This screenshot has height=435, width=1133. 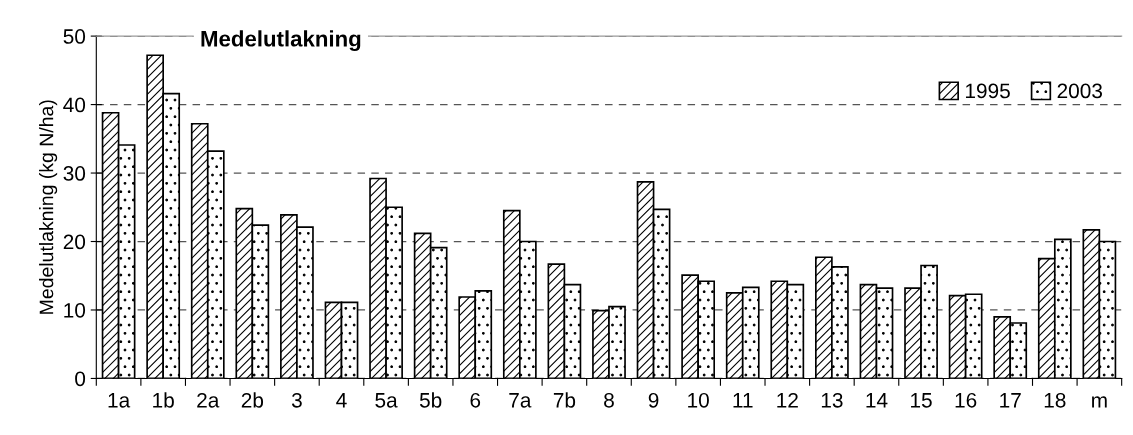 I want to click on x-tick-label: 4, so click(x=341, y=400).